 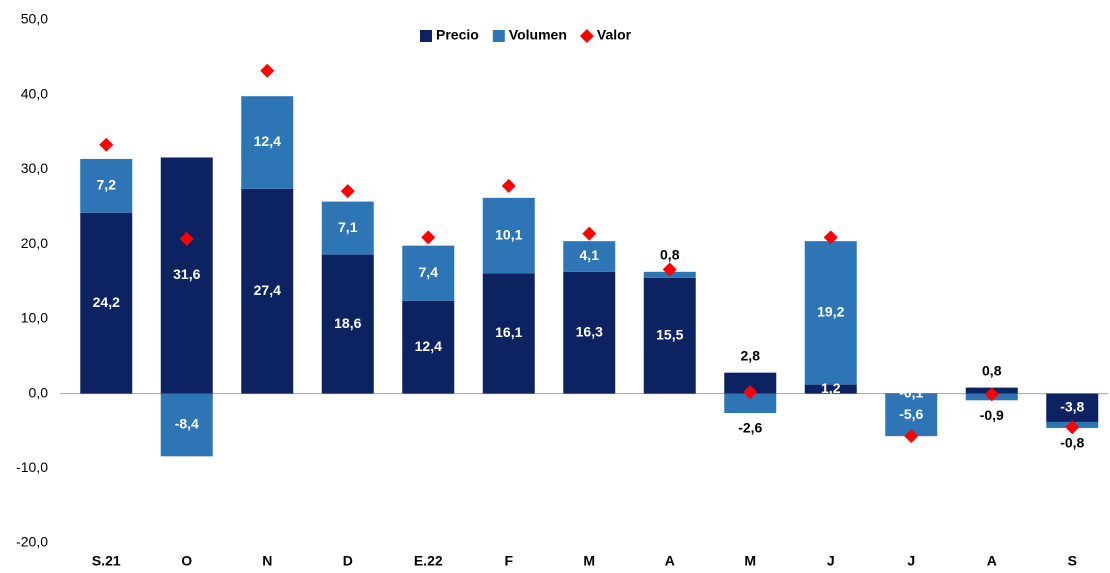 I want to click on data-label: 15,5, so click(x=669, y=334).